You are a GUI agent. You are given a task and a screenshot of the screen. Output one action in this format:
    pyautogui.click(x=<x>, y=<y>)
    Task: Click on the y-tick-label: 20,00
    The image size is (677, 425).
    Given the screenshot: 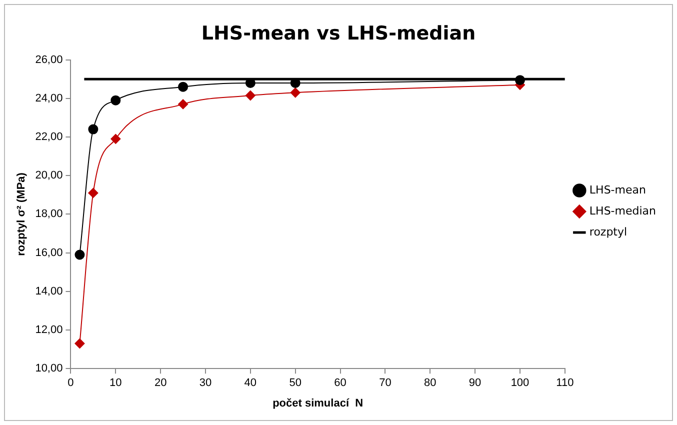 What is the action you would take?
    pyautogui.click(x=49, y=176)
    